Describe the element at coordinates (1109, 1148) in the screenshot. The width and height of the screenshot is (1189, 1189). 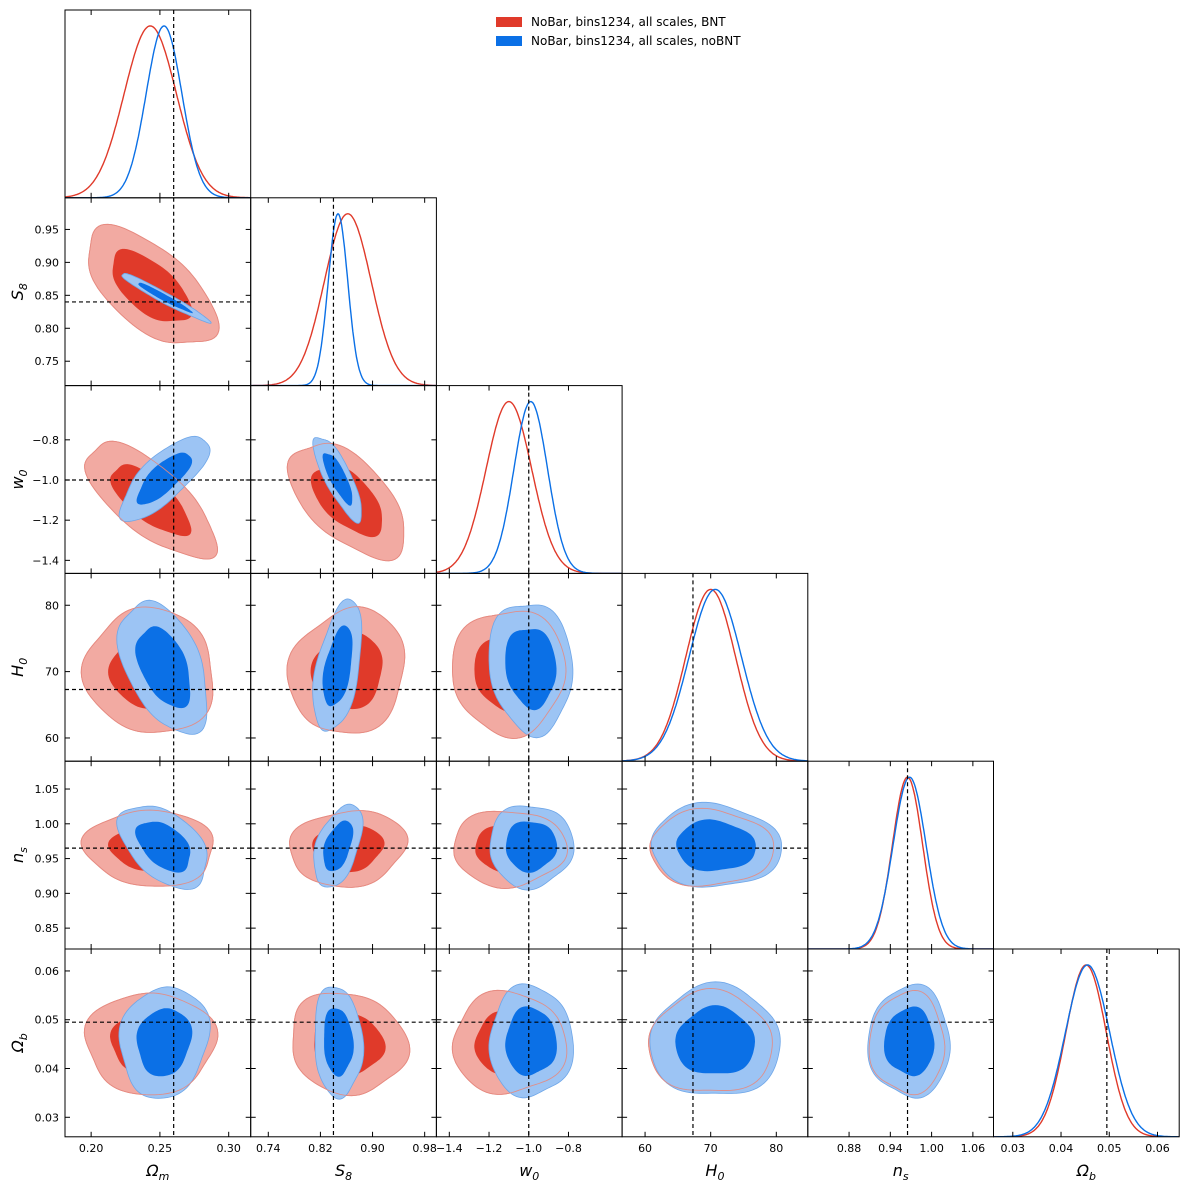
I see `x-tick-label: 0.05` at that location.